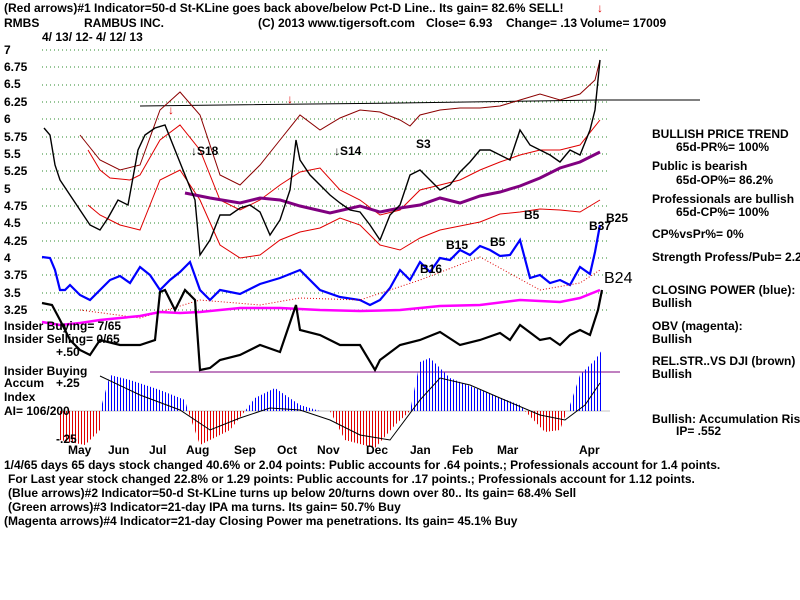 The image size is (800, 600). What do you see at coordinates (24, 383) in the screenshot?
I see `accum-label: Accum` at bounding box center [24, 383].